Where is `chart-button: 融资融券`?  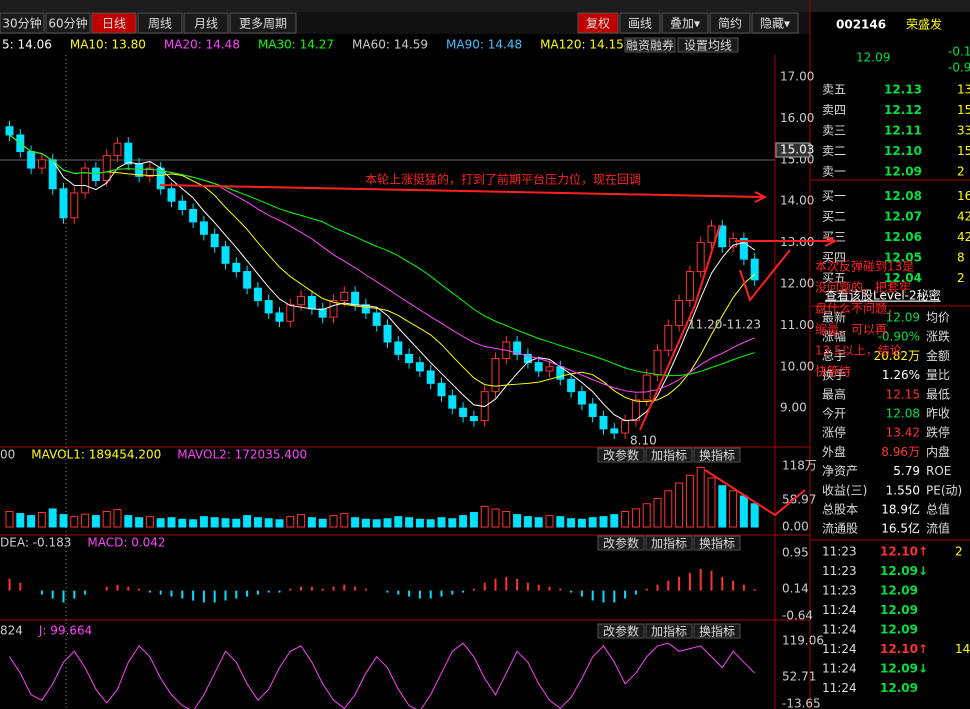
chart-button: 融资融券 is located at coordinates (650, 45).